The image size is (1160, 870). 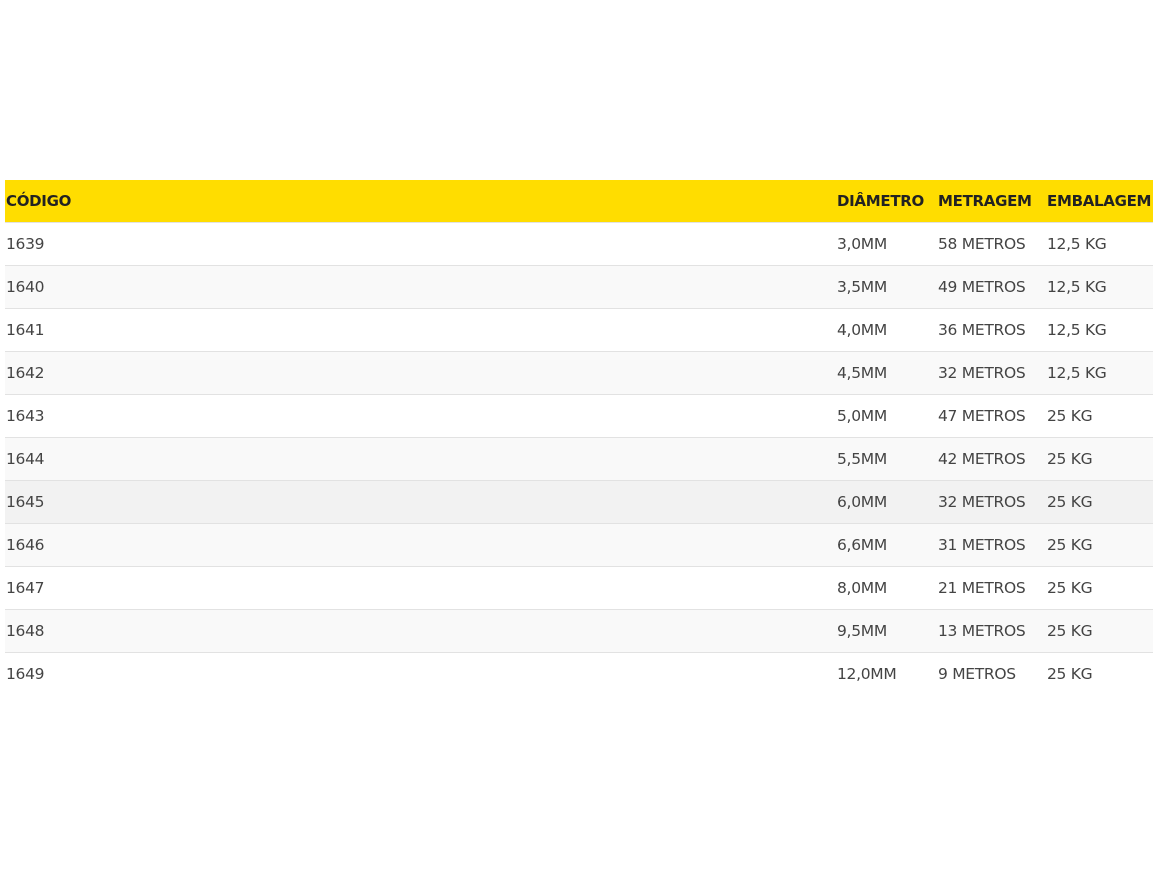 I want to click on table-row: 1641 4,0MM 36 METROS 12,5 KG, so click(x=579, y=330).